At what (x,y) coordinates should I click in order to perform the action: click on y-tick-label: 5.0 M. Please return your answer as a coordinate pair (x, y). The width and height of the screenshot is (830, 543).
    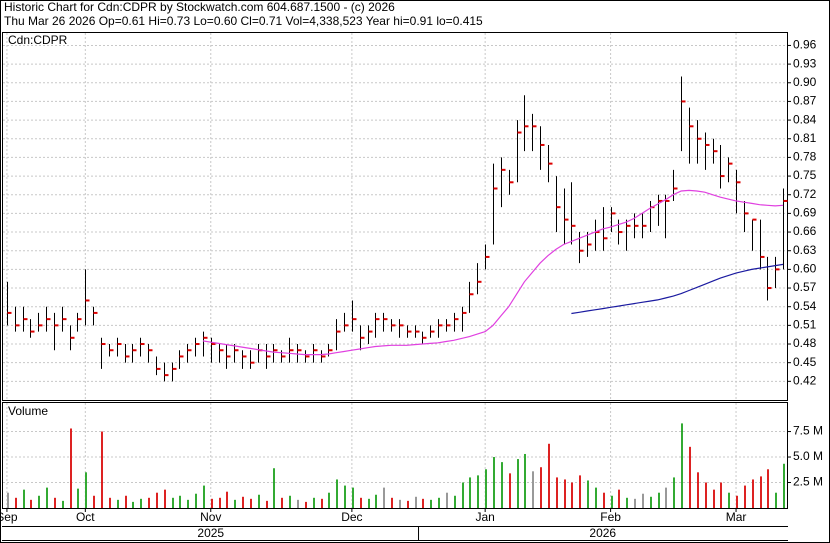
    Looking at the image, I should click on (808, 456).